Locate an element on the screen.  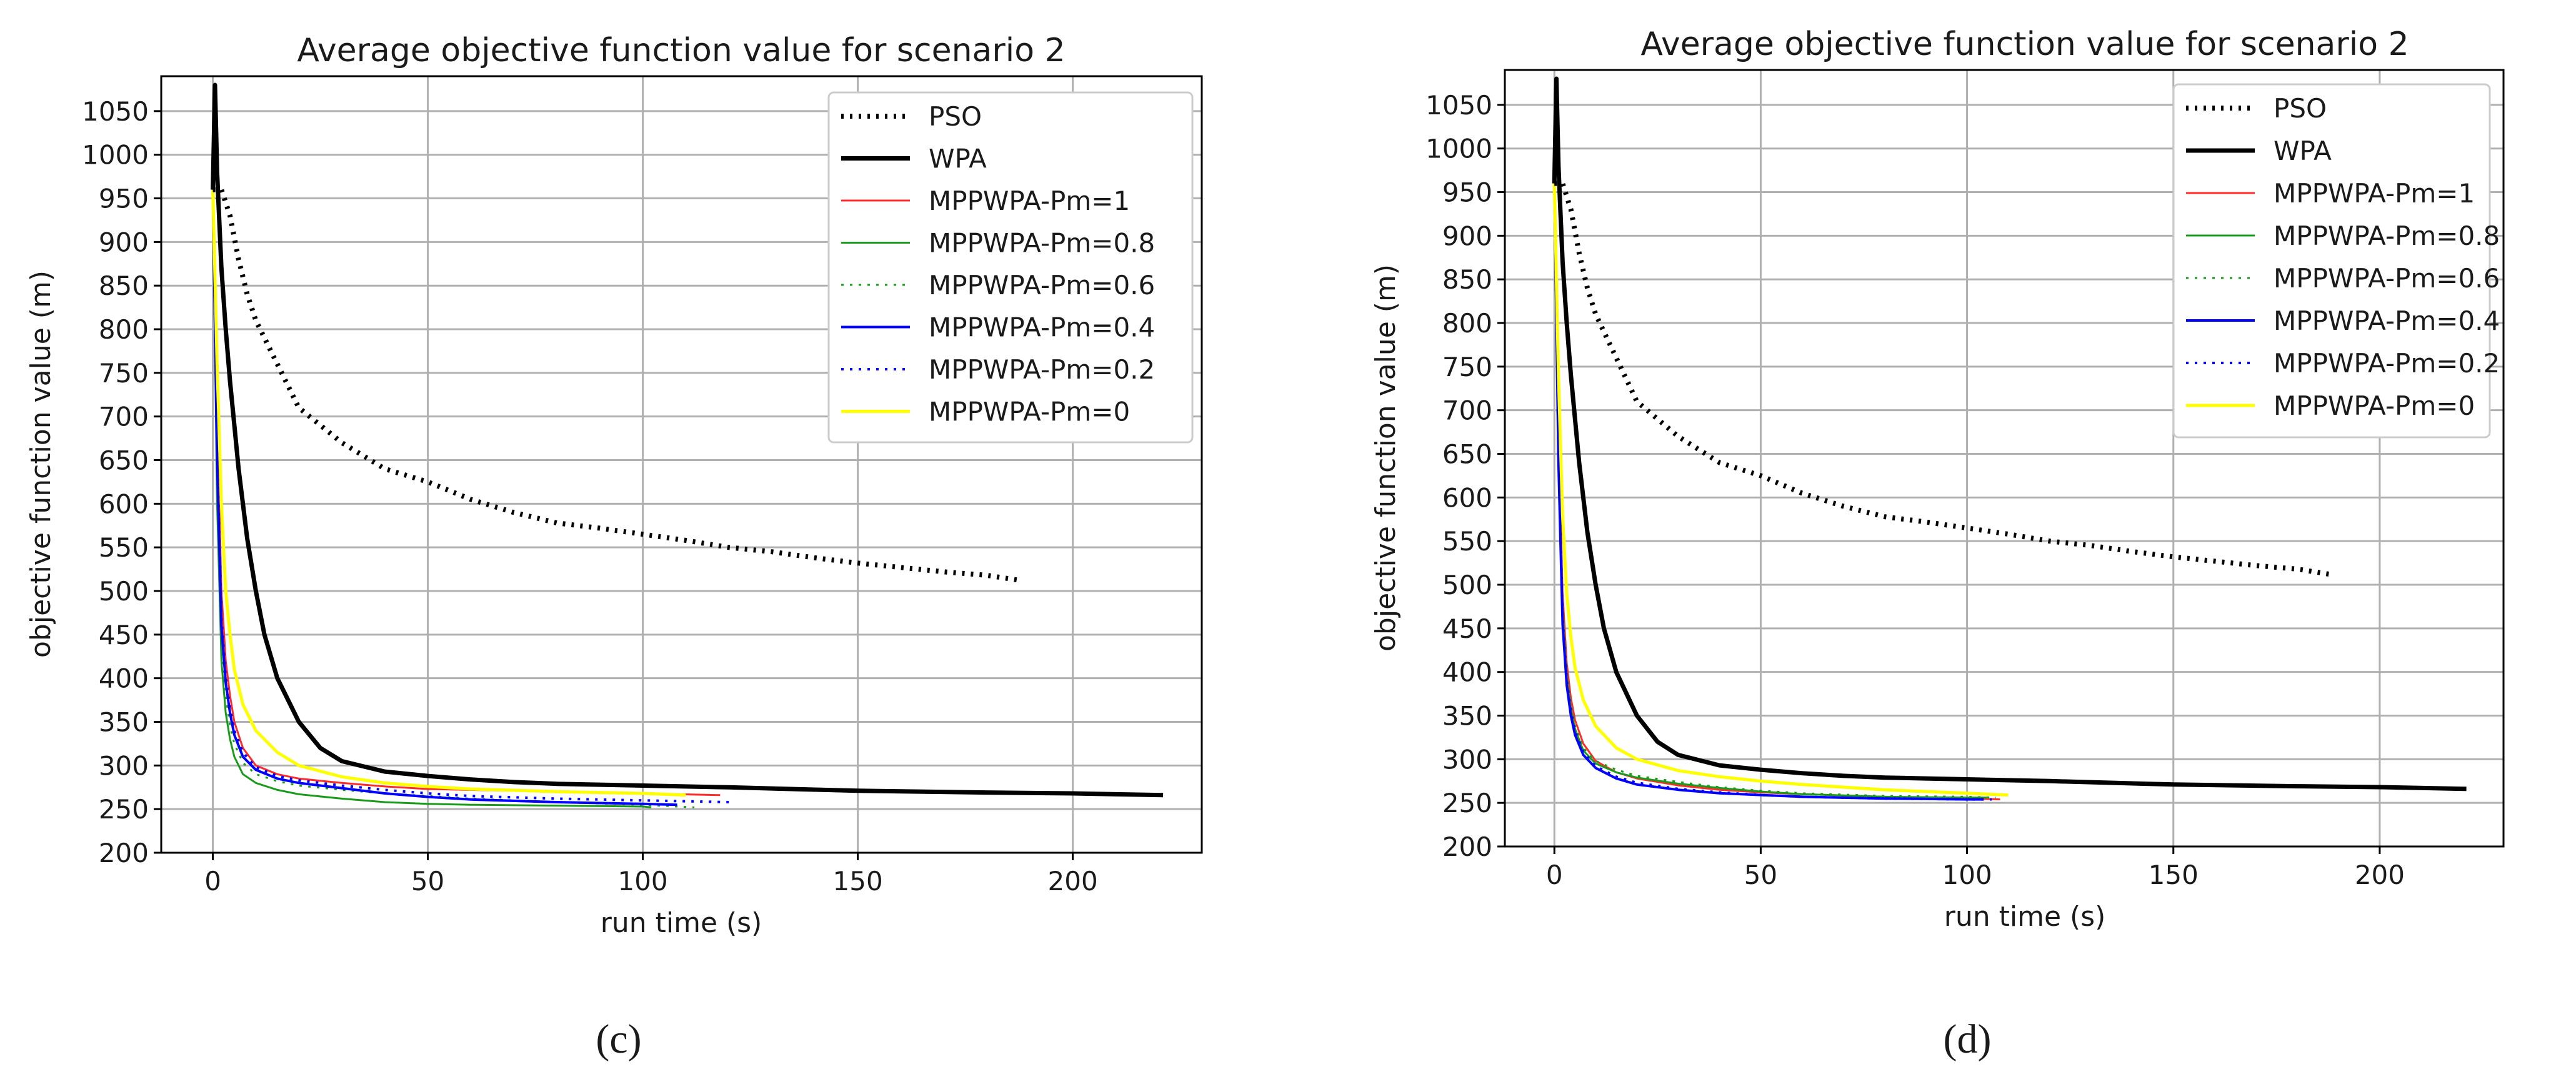
panel-label: (d) is located at coordinates (1968, 1039).